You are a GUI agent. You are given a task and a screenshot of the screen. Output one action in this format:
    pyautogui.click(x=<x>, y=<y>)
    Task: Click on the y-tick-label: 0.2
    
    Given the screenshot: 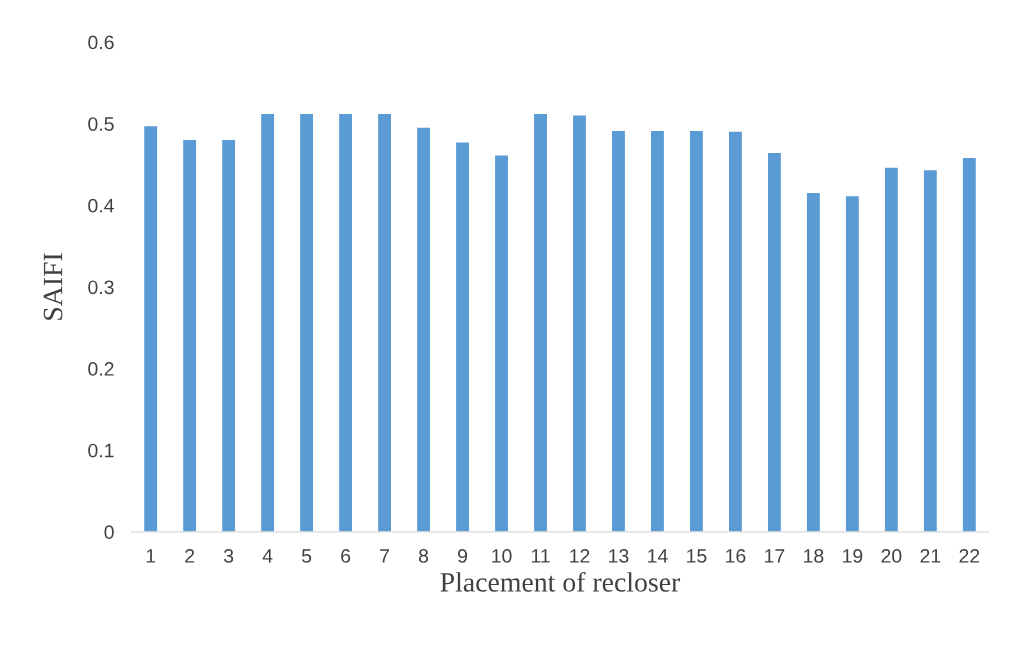 What is the action you would take?
    pyautogui.click(x=101, y=369)
    